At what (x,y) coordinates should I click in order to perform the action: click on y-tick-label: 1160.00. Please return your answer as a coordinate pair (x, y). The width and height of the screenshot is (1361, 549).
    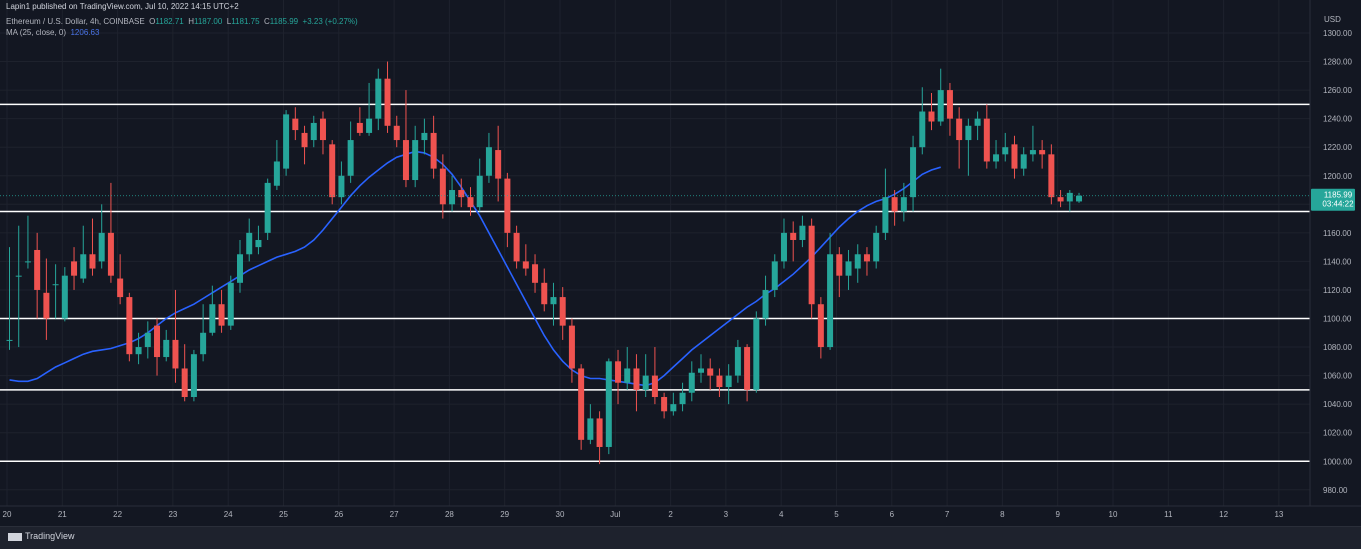
    Looking at the image, I should click on (1337, 233).